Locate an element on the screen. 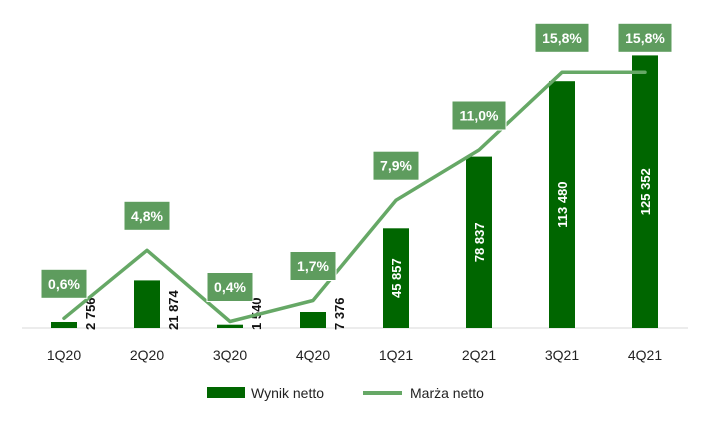 This screenshot has height=426, width=710. pct-box-4Q21 is located at coordinates (645, 37).